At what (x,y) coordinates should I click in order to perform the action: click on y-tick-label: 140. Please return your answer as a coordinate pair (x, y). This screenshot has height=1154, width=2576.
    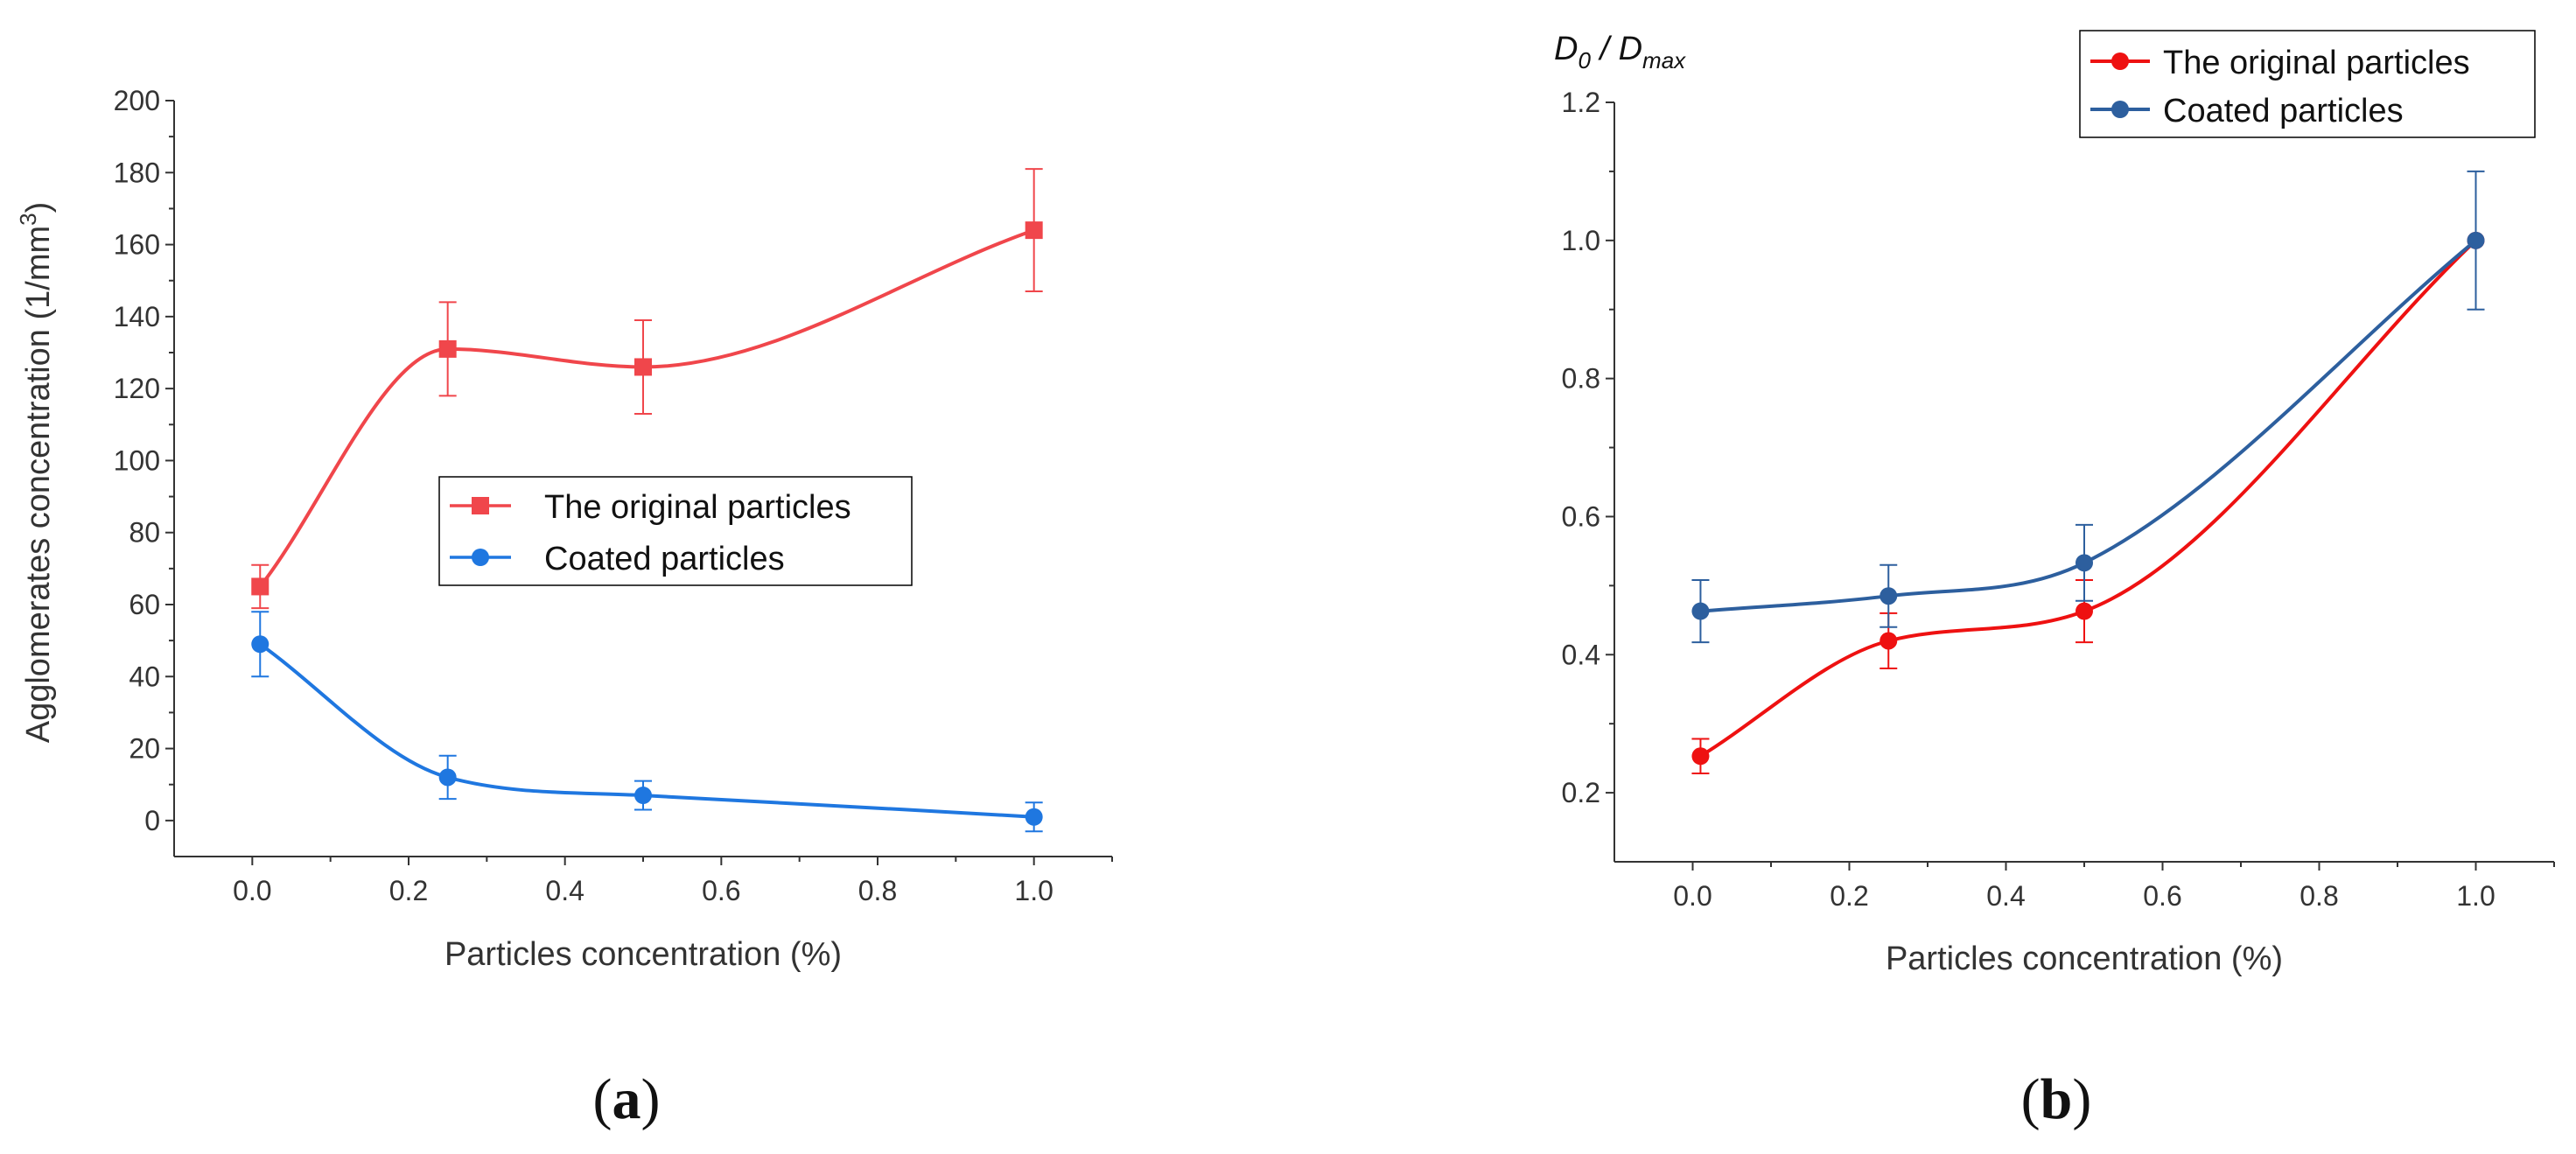
    Looking at the image, I should click on (137, 316).